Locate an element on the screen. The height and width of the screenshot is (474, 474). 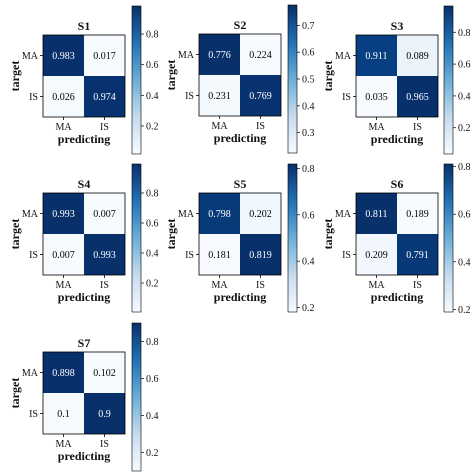
cell-value: 0.974 is located at coordinates (104, 97).